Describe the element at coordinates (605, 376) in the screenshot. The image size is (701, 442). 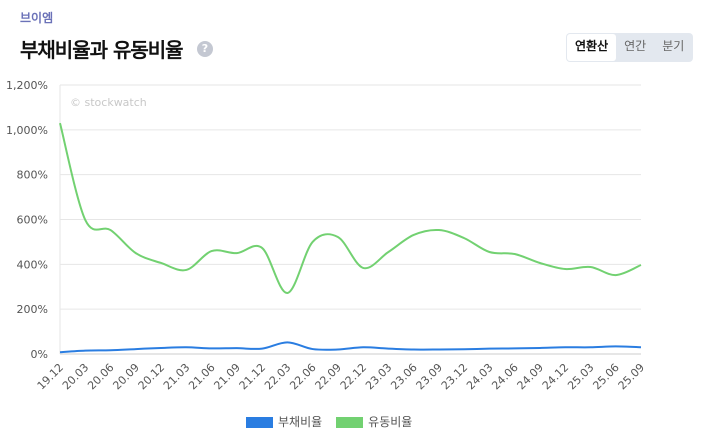
I see `x-tick-label: 25.06` at that location.